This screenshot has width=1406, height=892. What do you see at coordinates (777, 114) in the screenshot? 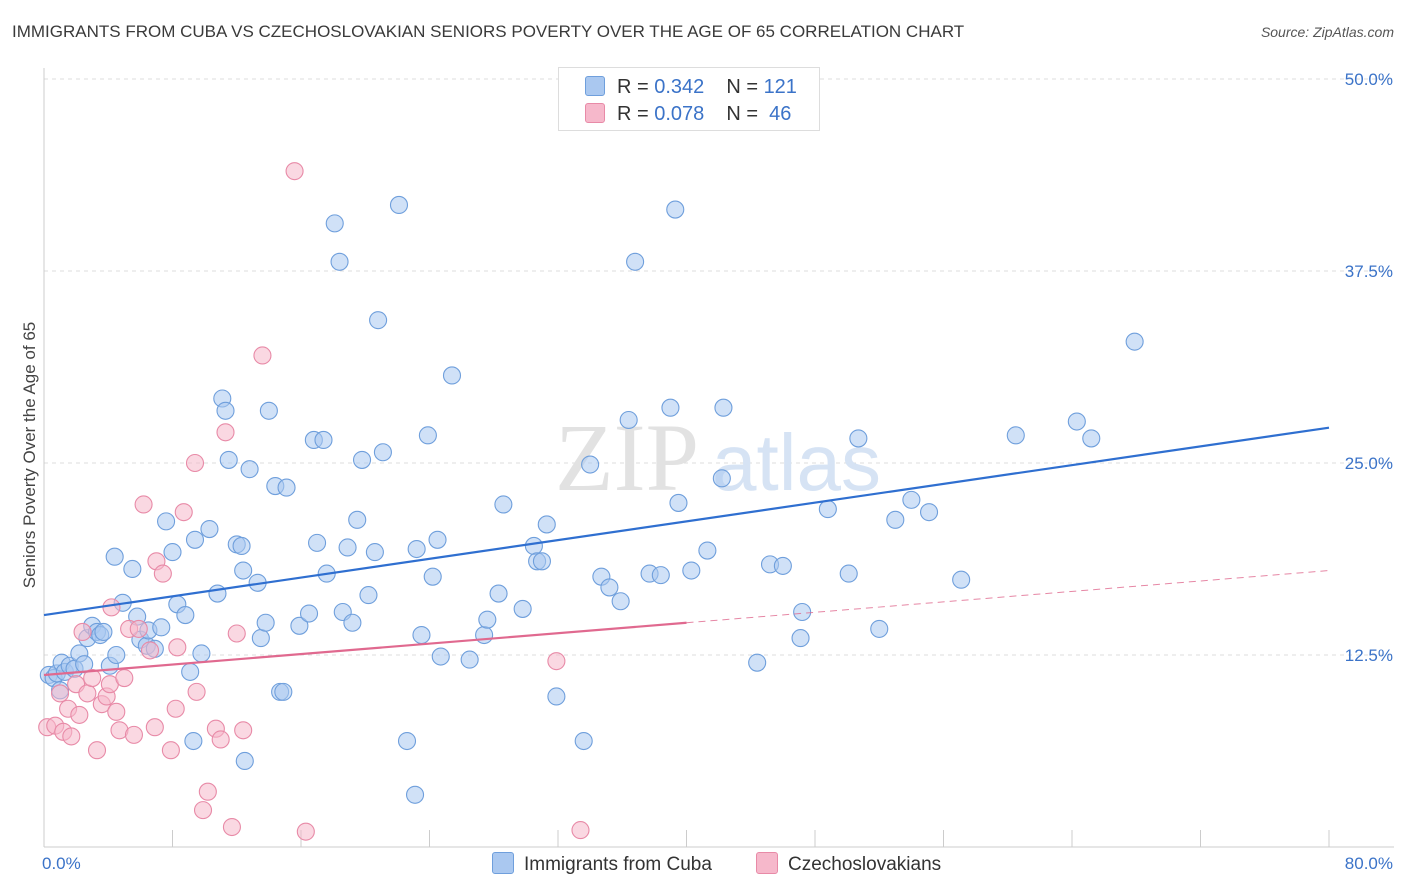
I see `legend-n-czech: 46` at bounding box center [777, 114].